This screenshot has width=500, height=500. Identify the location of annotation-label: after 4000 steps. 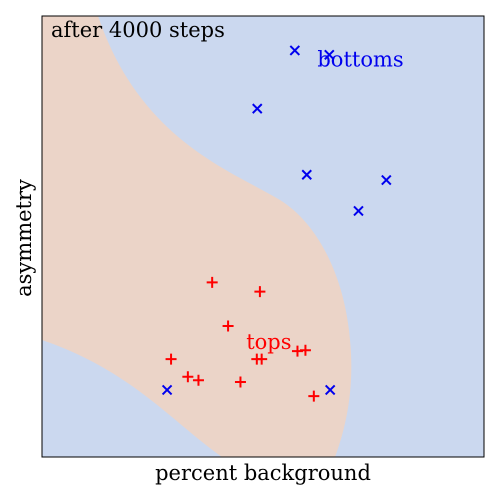
(138, 30).